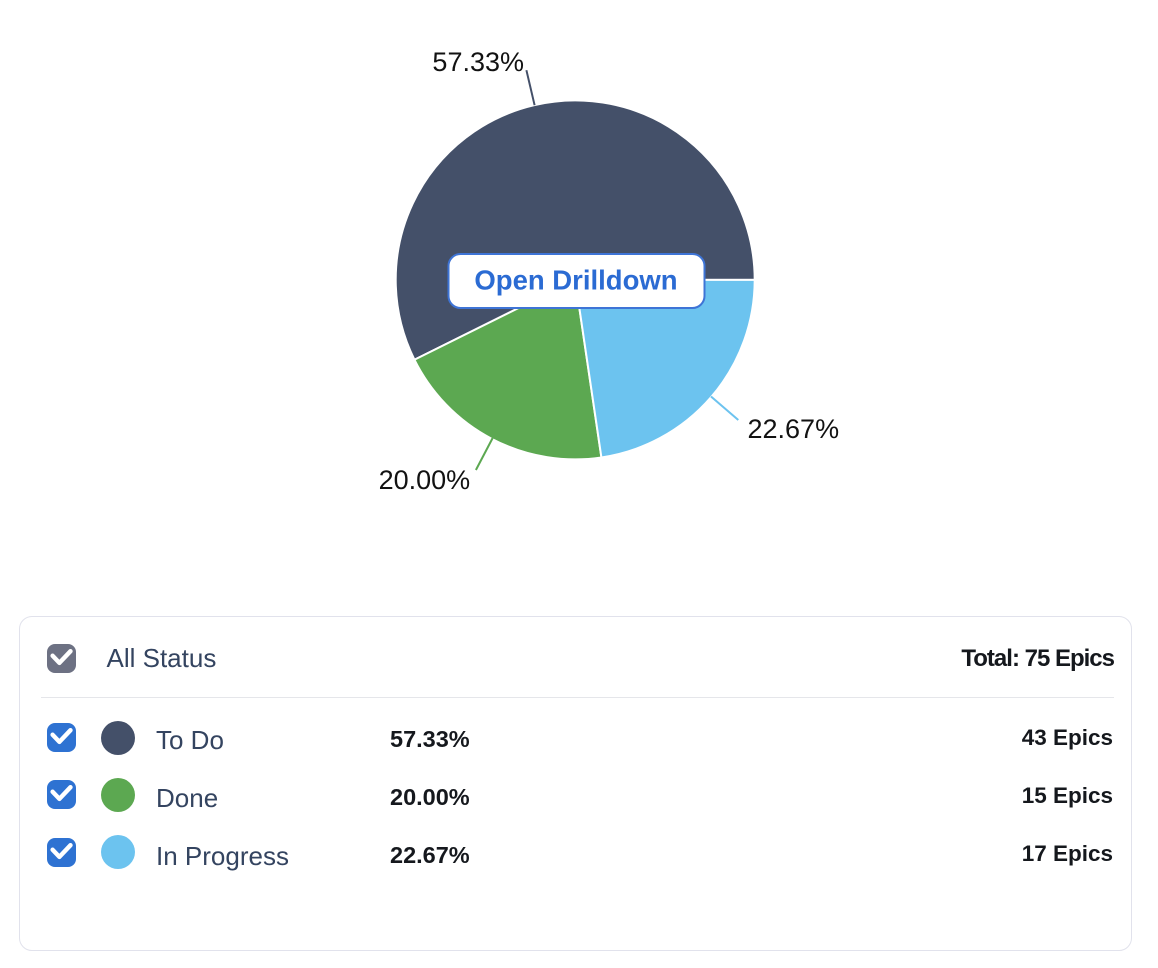 The image size is (1158, 968). What do you see at coordinates (425, 480) in the screenshot?
I see `svg-text: 20.00%` at bounding box center [425, 480].